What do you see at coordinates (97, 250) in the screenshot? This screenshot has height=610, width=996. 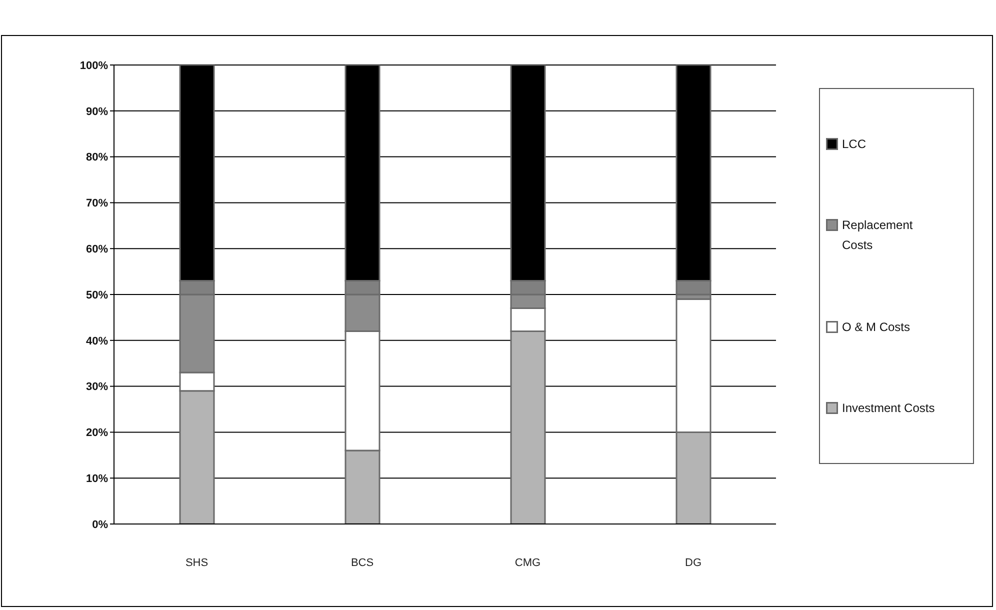 I see `y-tick-label: 60%` at bounding box center [97, 250].